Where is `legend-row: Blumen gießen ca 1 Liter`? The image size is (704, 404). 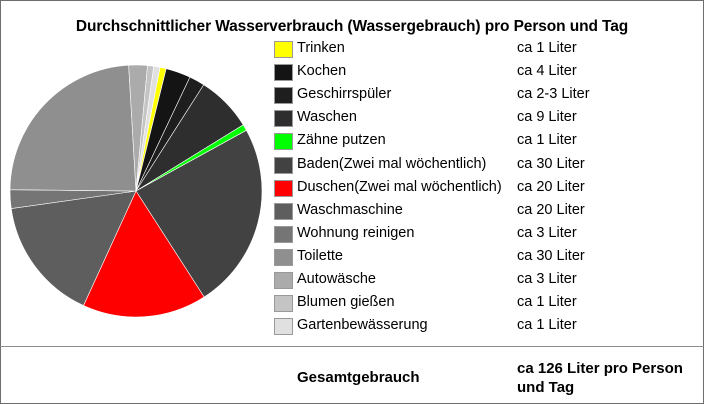 legend-row: Blumen gießen ca 1 Liter is located at coordinates (488, 303).